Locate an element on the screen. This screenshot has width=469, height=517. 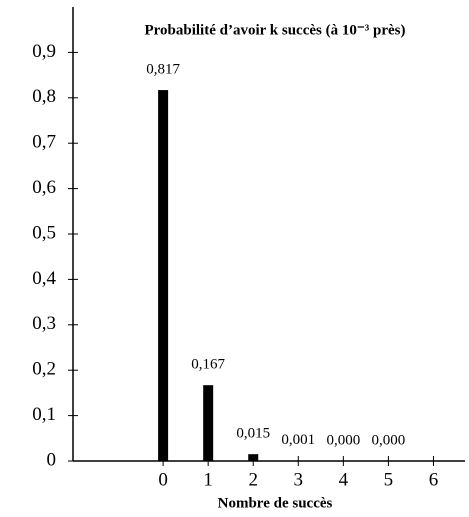
y-tick-label: 0,8 is located at coordinates (44, 96).